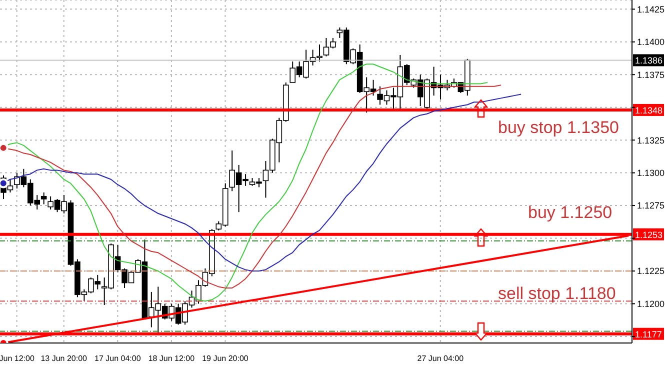  Describe the element at coordinates (649, 235) in the screenshot. I see `ref-line-label: 1.1253` at that location.